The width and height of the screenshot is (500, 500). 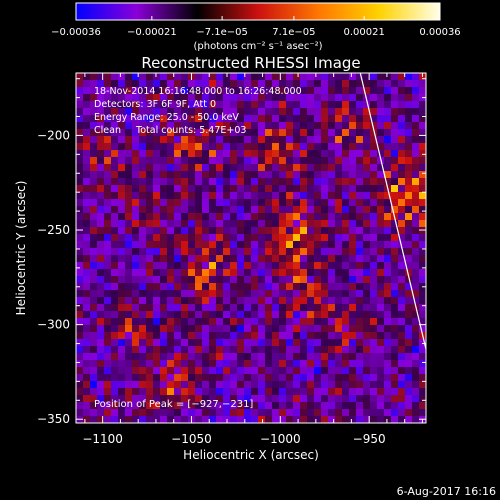 I want to click on chart-title: Reconstructed RHESSI Image, so click(x=250, y=63).